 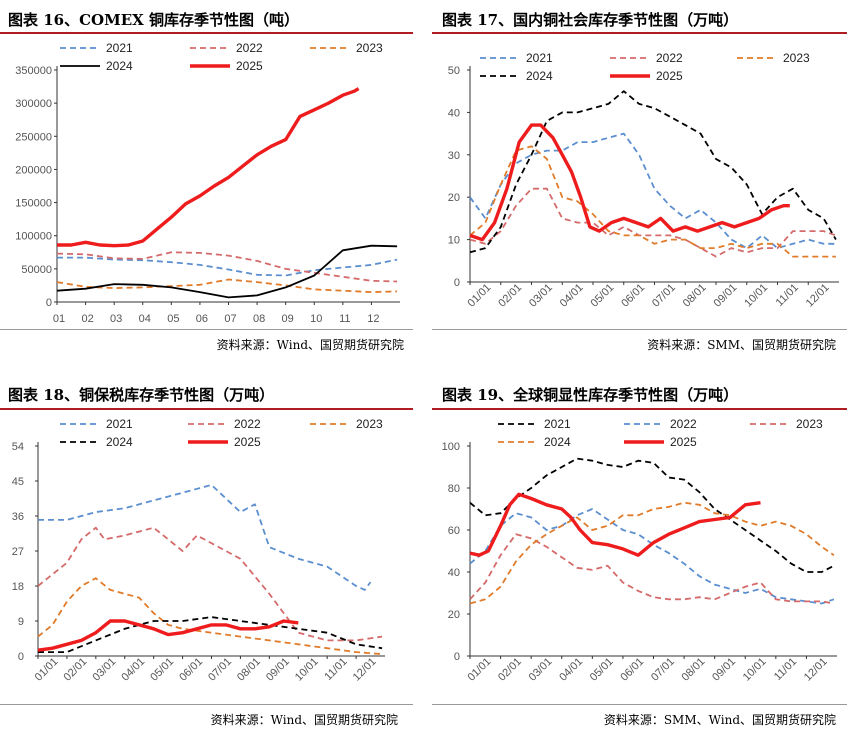 What do you see at coordinates (173, 319) in the screenshot?
I see `x-tick-label: 05` at bounding box center [173, 319].